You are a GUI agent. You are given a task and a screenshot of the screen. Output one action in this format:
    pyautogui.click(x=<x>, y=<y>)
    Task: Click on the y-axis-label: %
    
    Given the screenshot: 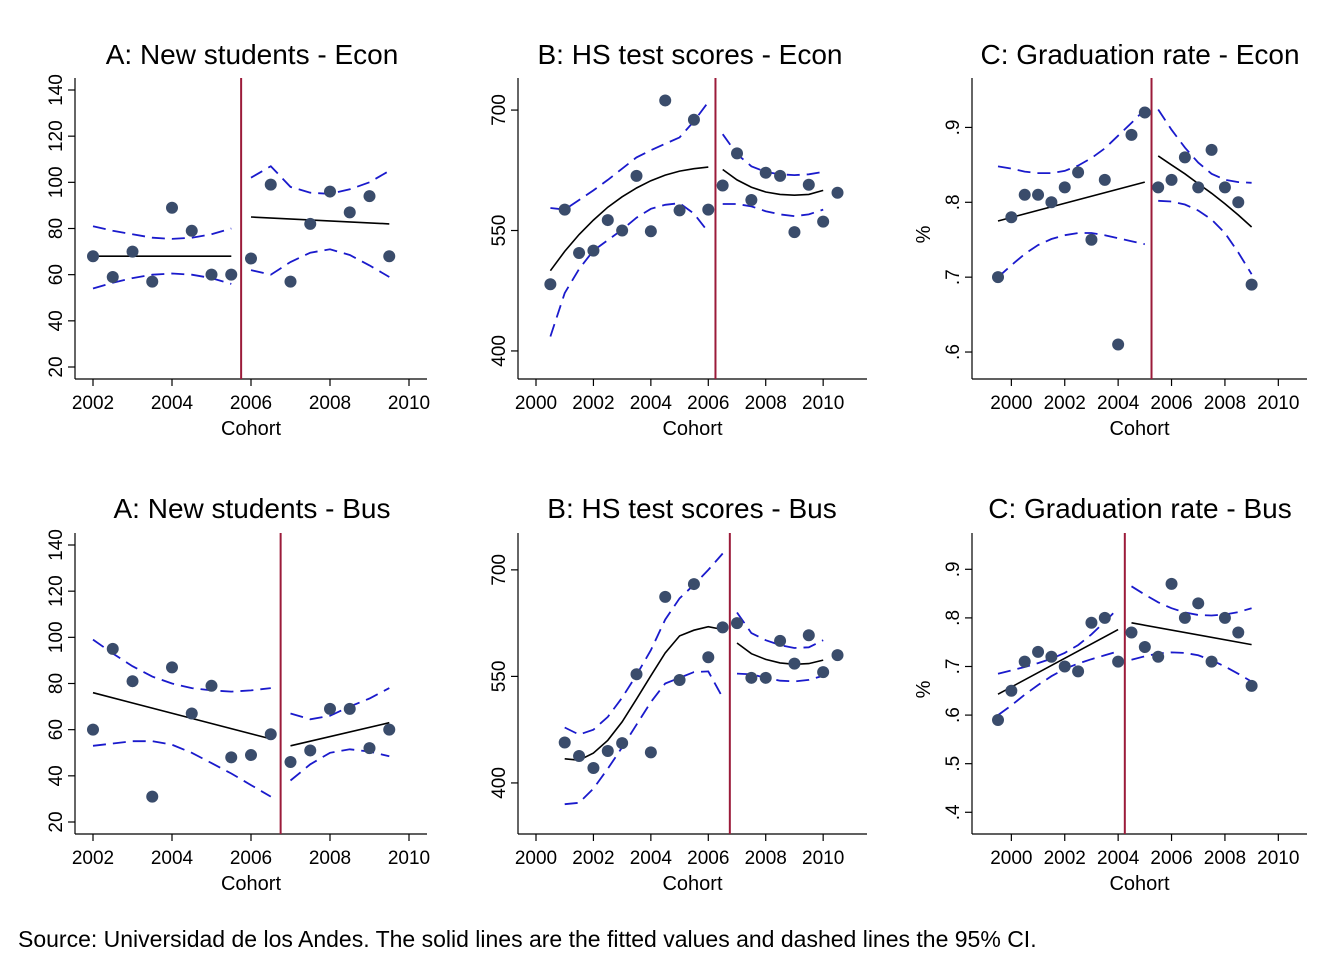 What is the action you would take?
    pyautogui.click(x=924, y=234)
    